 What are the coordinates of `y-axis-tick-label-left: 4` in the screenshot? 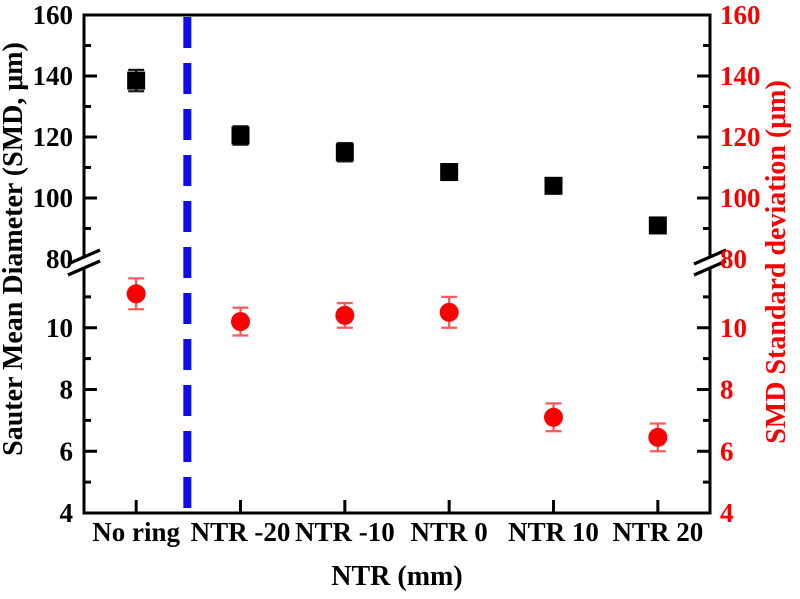 It's located at (67, 513).